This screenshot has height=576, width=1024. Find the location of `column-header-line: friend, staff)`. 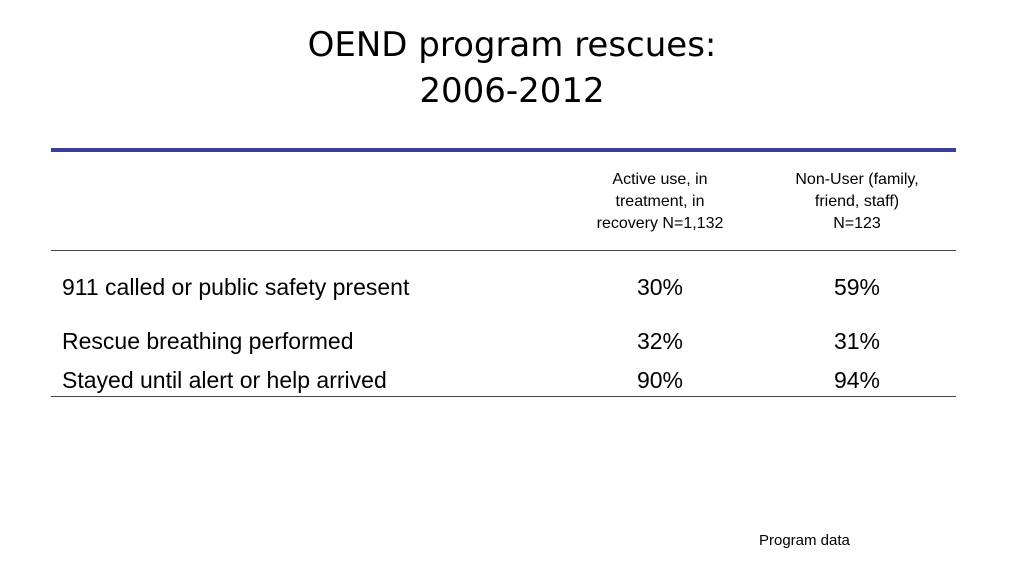

column-header-line: friend, staff) is located at coordinates (857, 201).